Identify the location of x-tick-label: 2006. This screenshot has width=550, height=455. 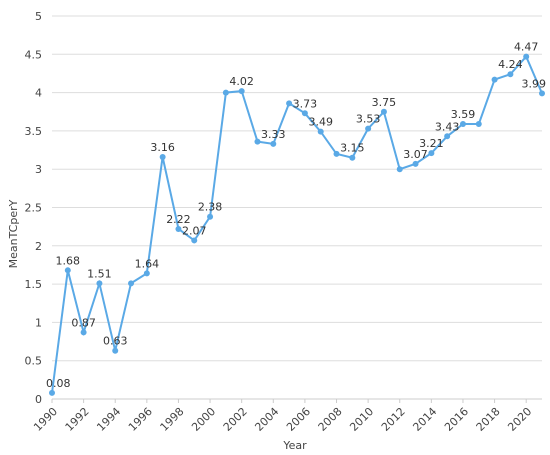
(298, 419).